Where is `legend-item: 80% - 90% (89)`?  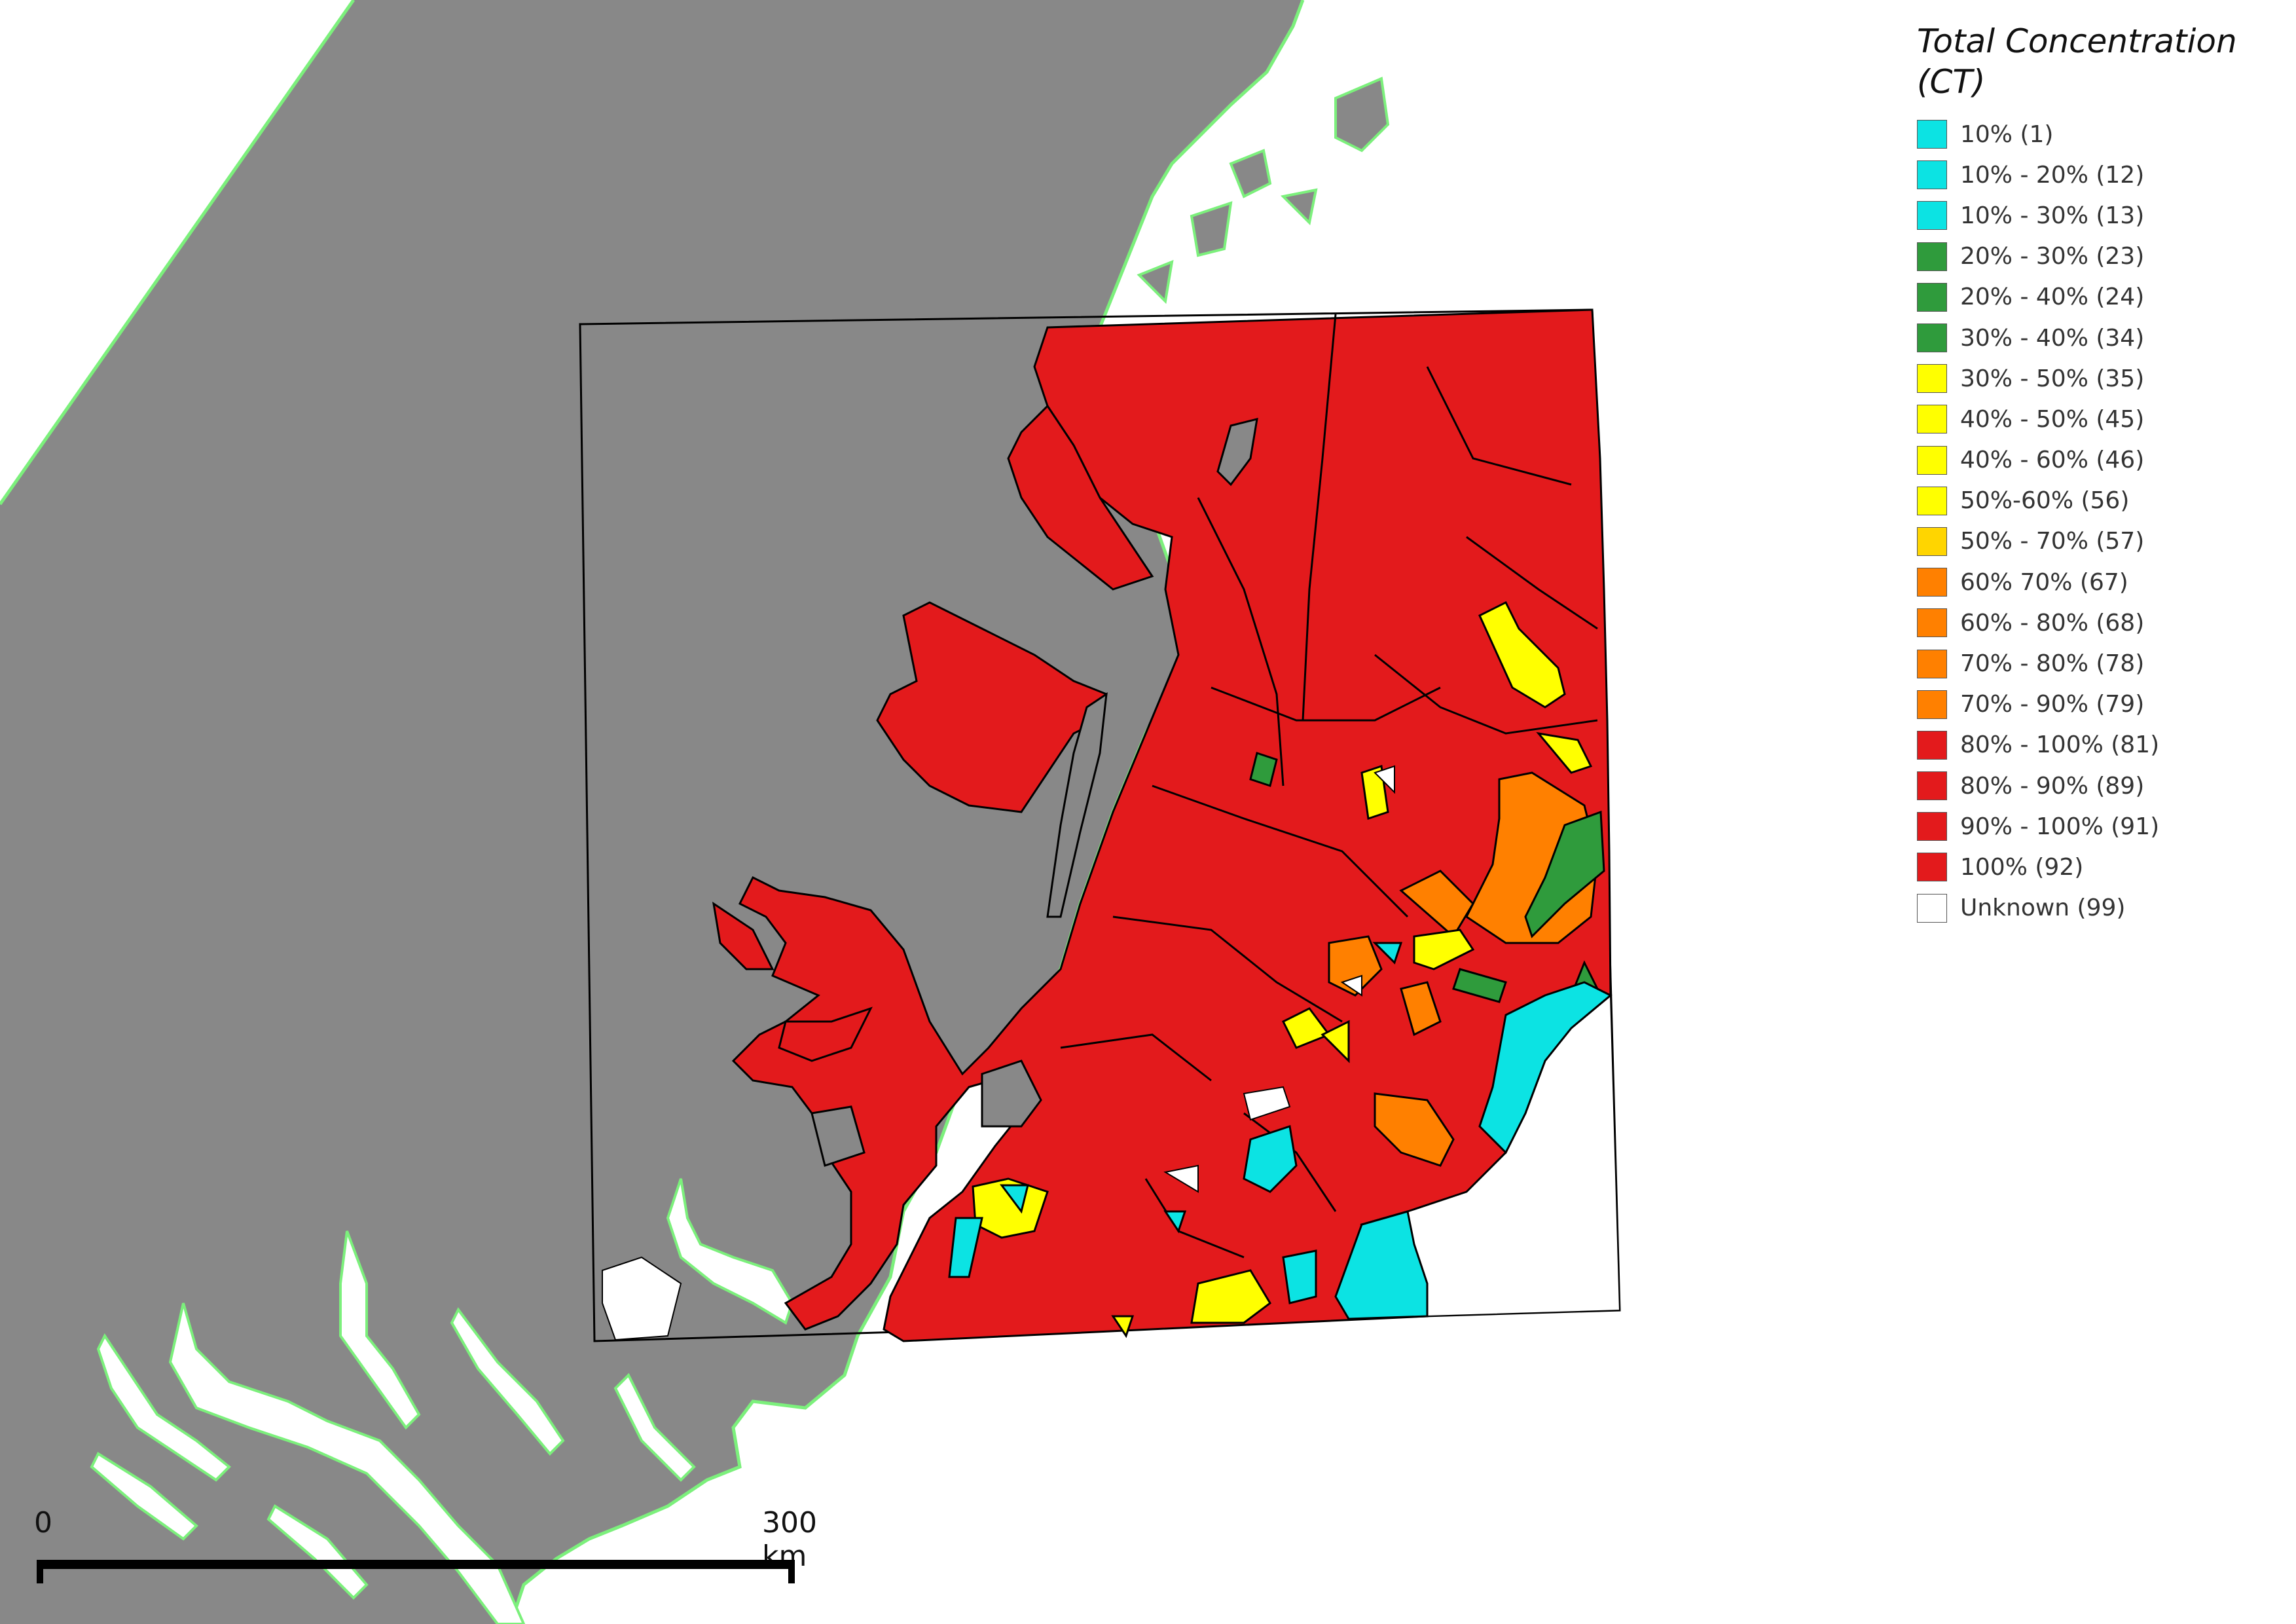
legend-item: 80% - 90% (89) is located at coordinates (2100, 786).